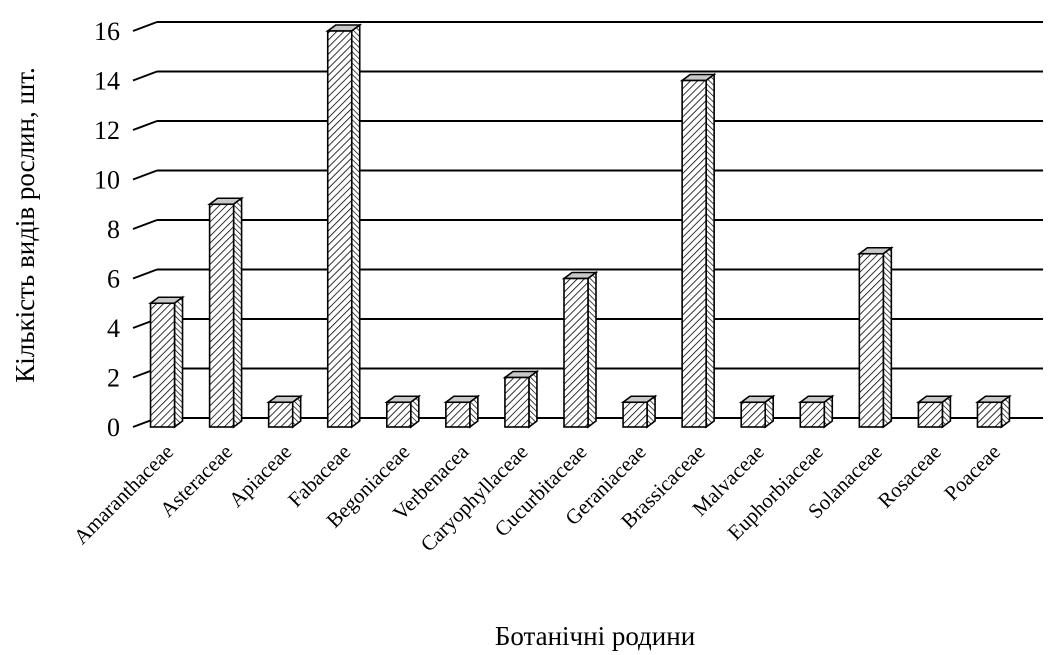 The height and width of the screenshot is (655, 1054). I want to click on x-tick-label: Rosaceae, so click(909, 476).